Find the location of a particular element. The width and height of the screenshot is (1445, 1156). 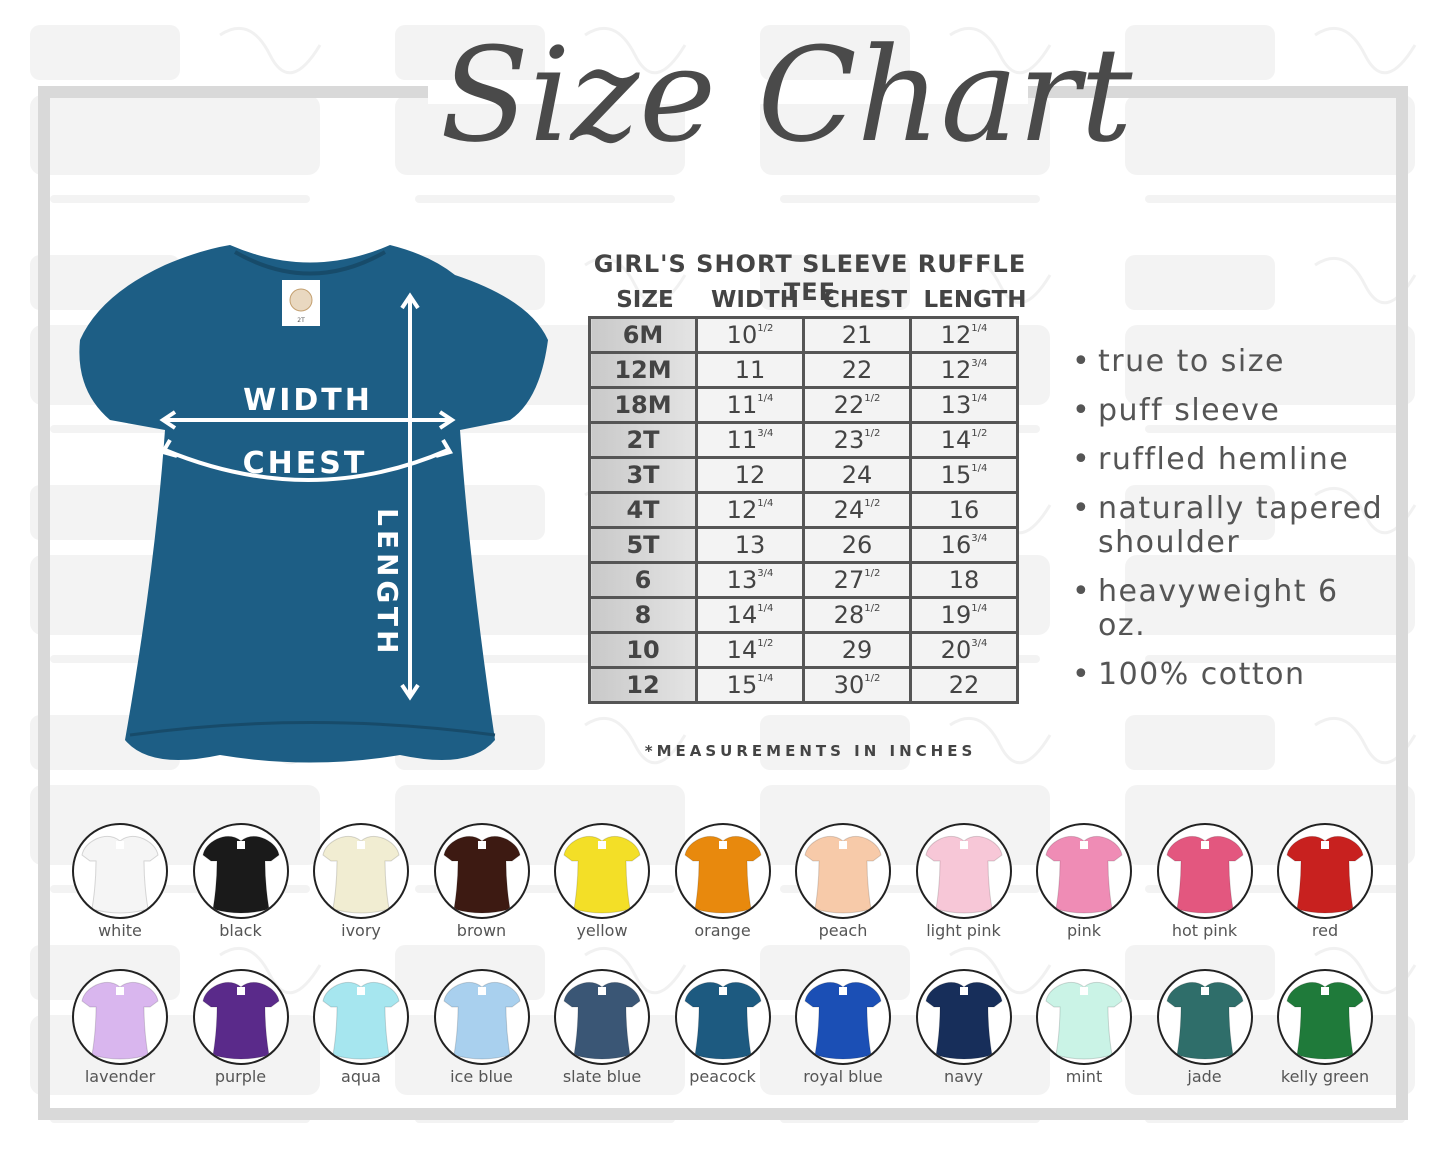

color-swatch: jade is located at coordinates (1205, 1027).